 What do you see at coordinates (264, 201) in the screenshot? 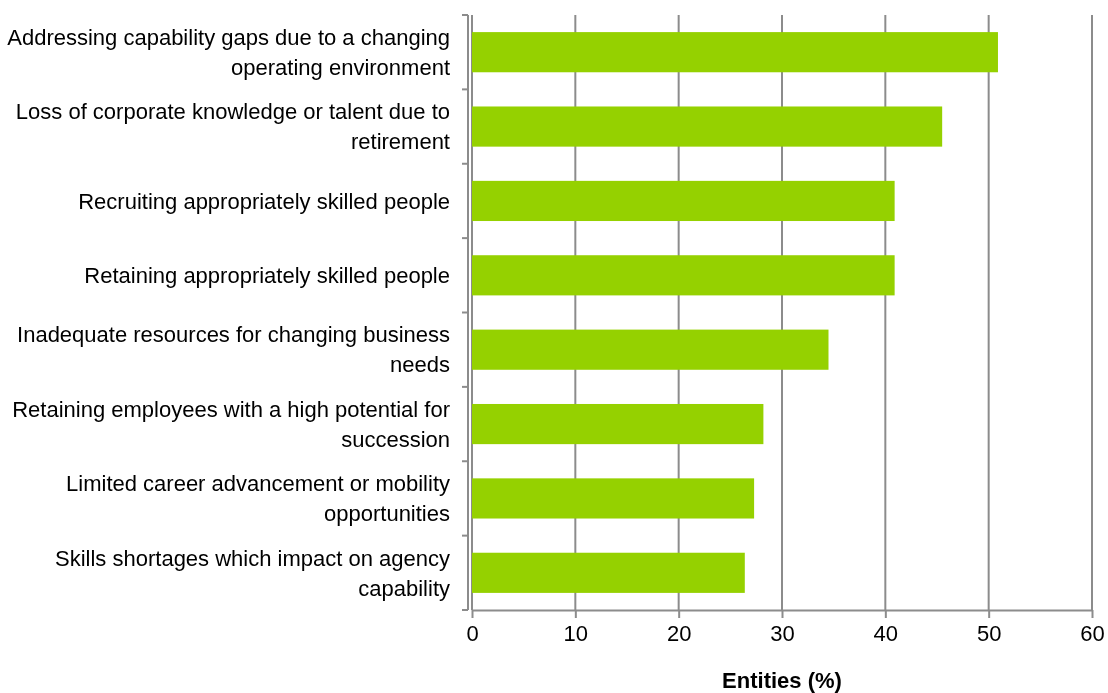
I see `y-tick-label: Recruiting appropriately skilled people` at bounding box center [264, 201].